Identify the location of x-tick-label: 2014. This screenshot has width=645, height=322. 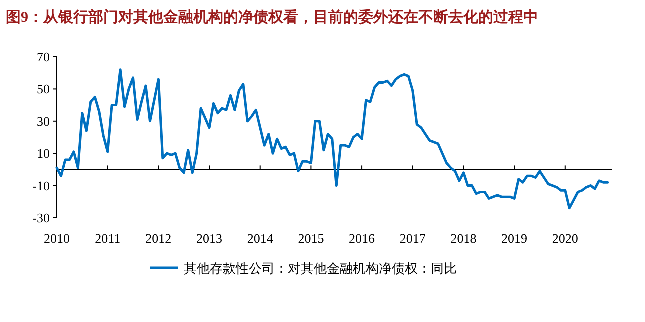
(260, 238).